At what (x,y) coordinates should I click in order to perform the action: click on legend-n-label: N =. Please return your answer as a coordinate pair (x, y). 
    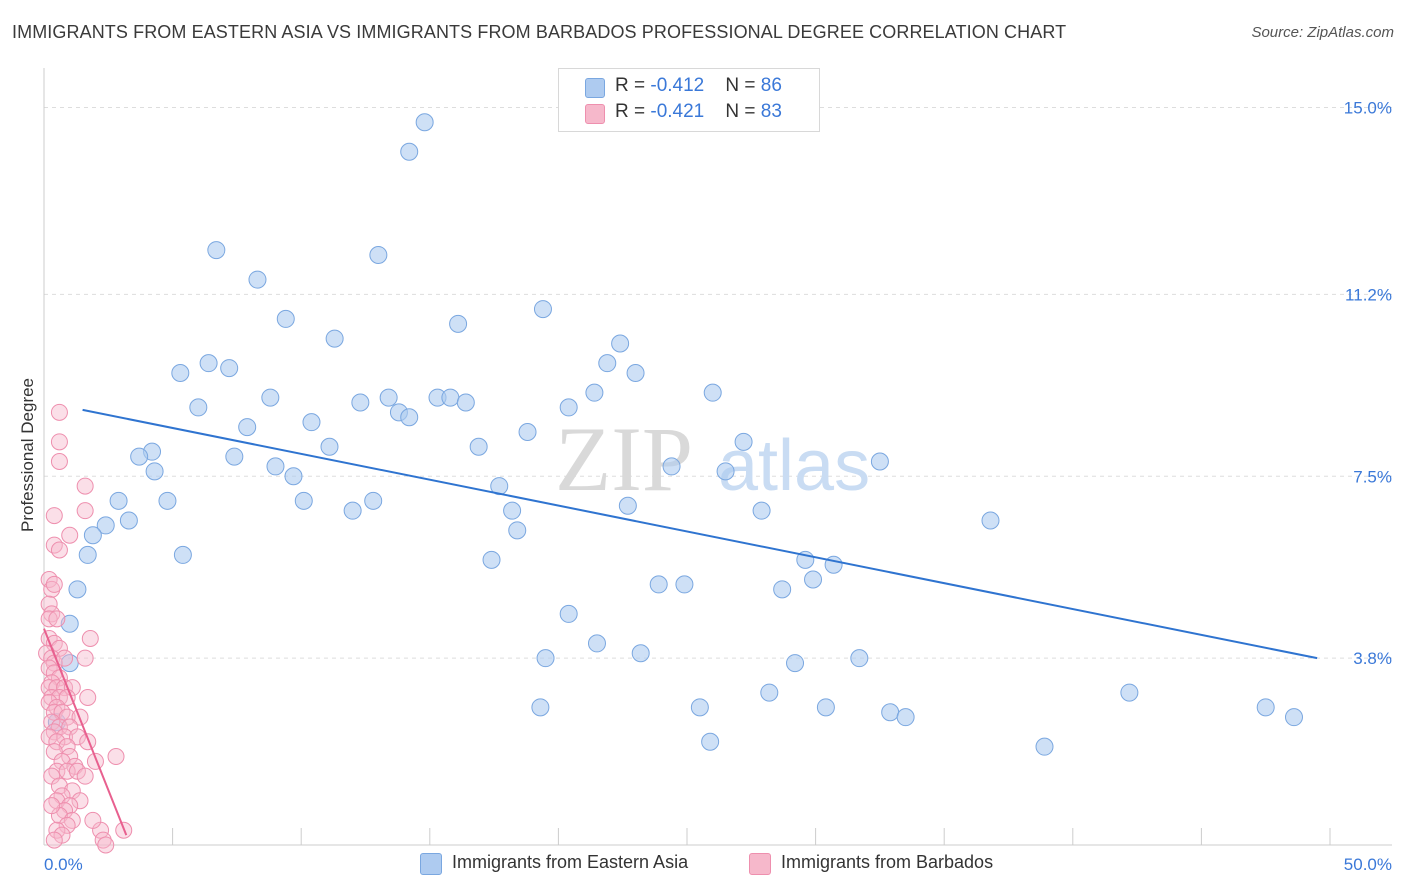
    Looking at the image, I should click on (743, 111).